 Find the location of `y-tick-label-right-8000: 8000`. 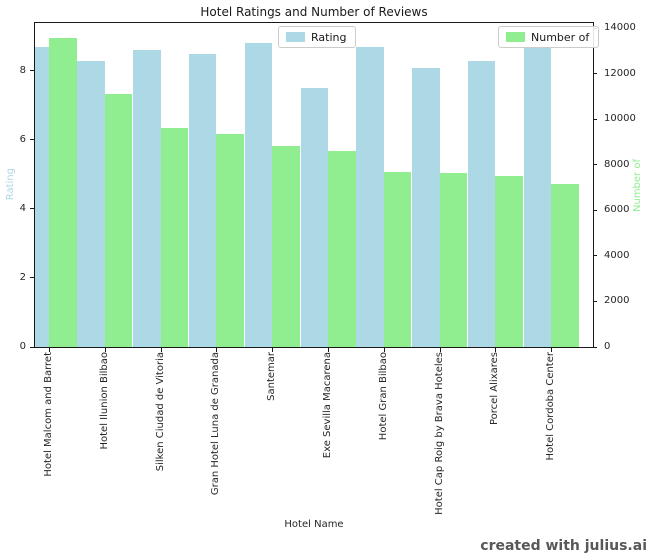

y-tick-label-right-8000: 8000 is located at coordinates (617, 164).